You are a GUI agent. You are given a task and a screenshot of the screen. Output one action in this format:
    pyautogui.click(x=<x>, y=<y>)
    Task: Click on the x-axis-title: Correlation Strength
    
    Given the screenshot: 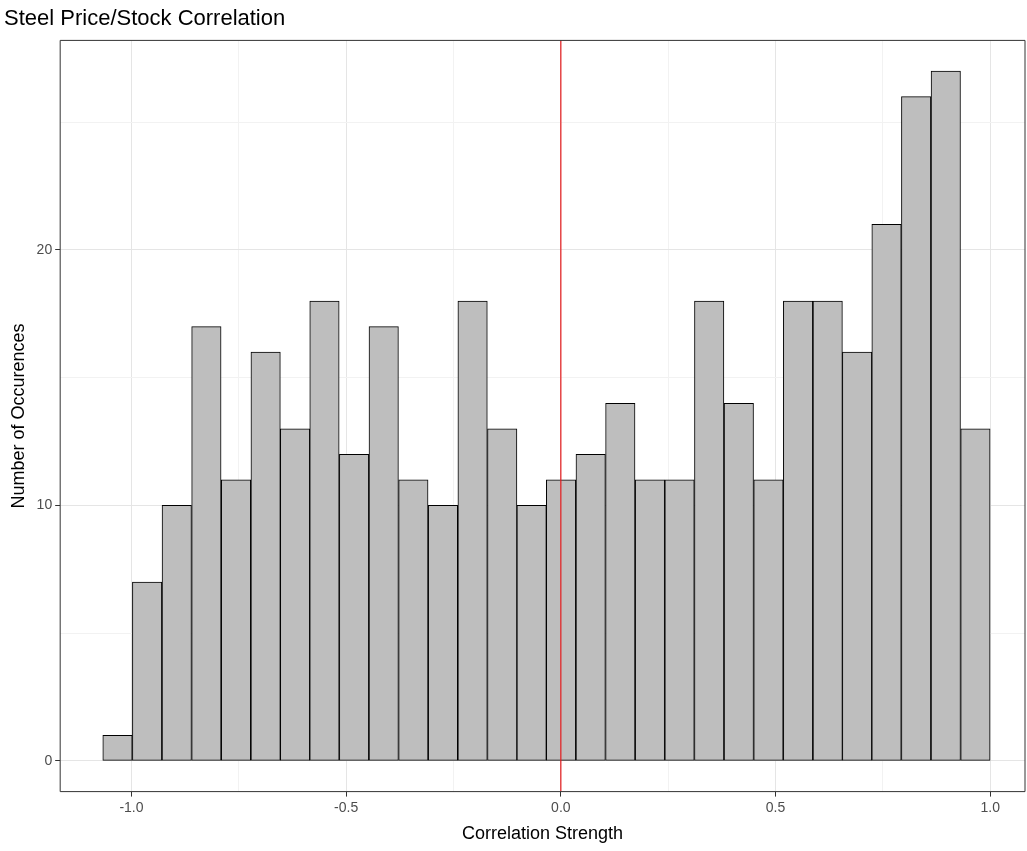 What is the action you would take?
    pyautogui.click(x=543, y=833)
    